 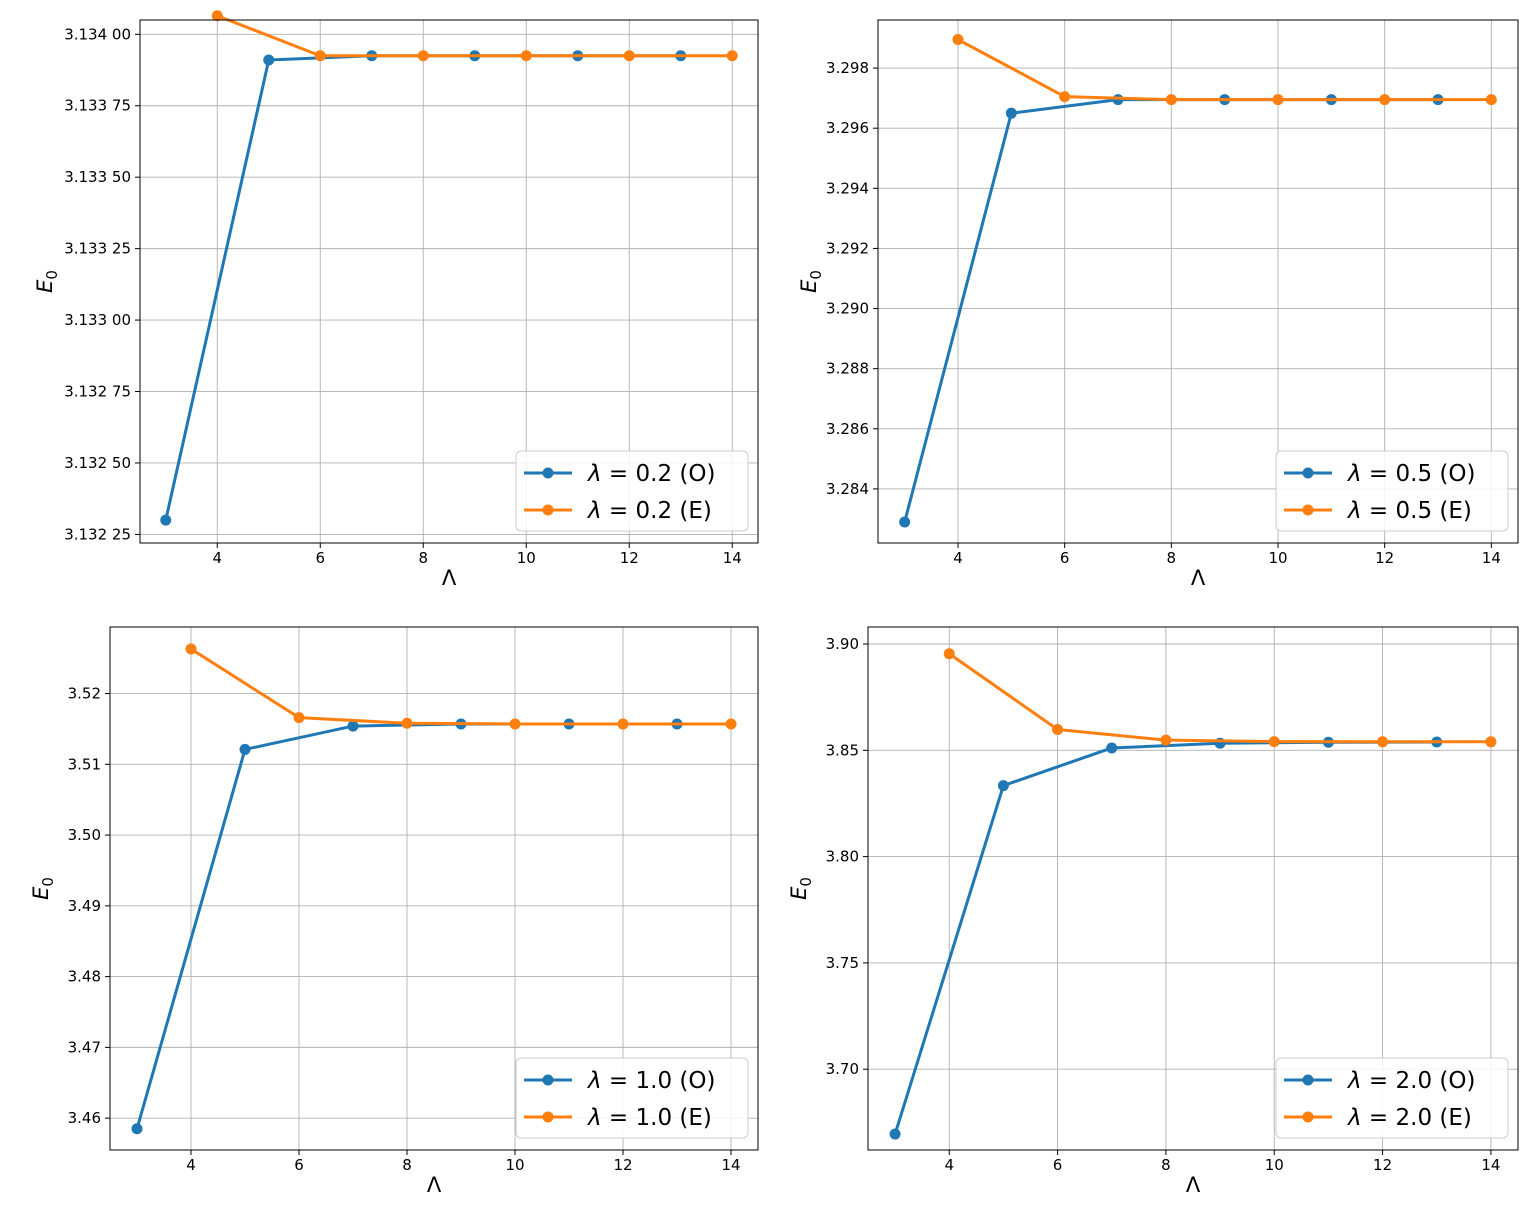 I want to click on legend-label: λ = 2.0 (E), so click(x=1409, y=1118).